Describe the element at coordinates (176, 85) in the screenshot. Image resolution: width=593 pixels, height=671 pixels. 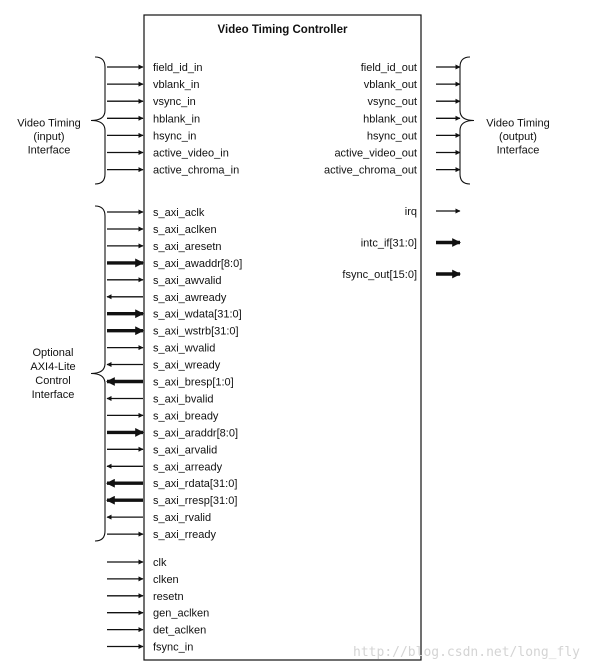
I see `port-vblank-in: vblank_in` at that location.